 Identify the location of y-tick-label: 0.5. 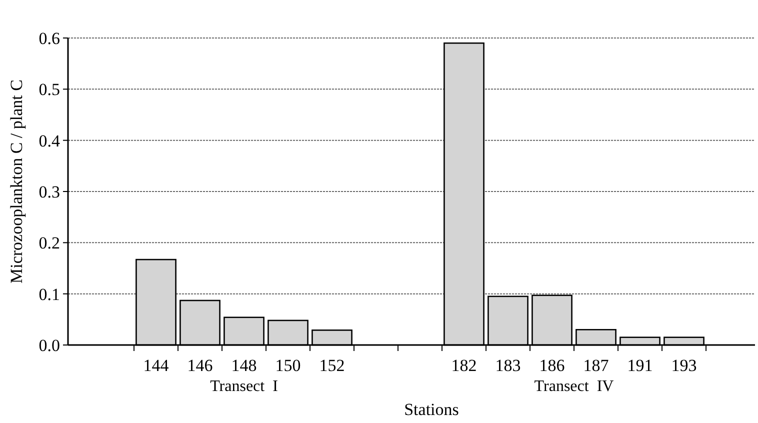
(49, 90).